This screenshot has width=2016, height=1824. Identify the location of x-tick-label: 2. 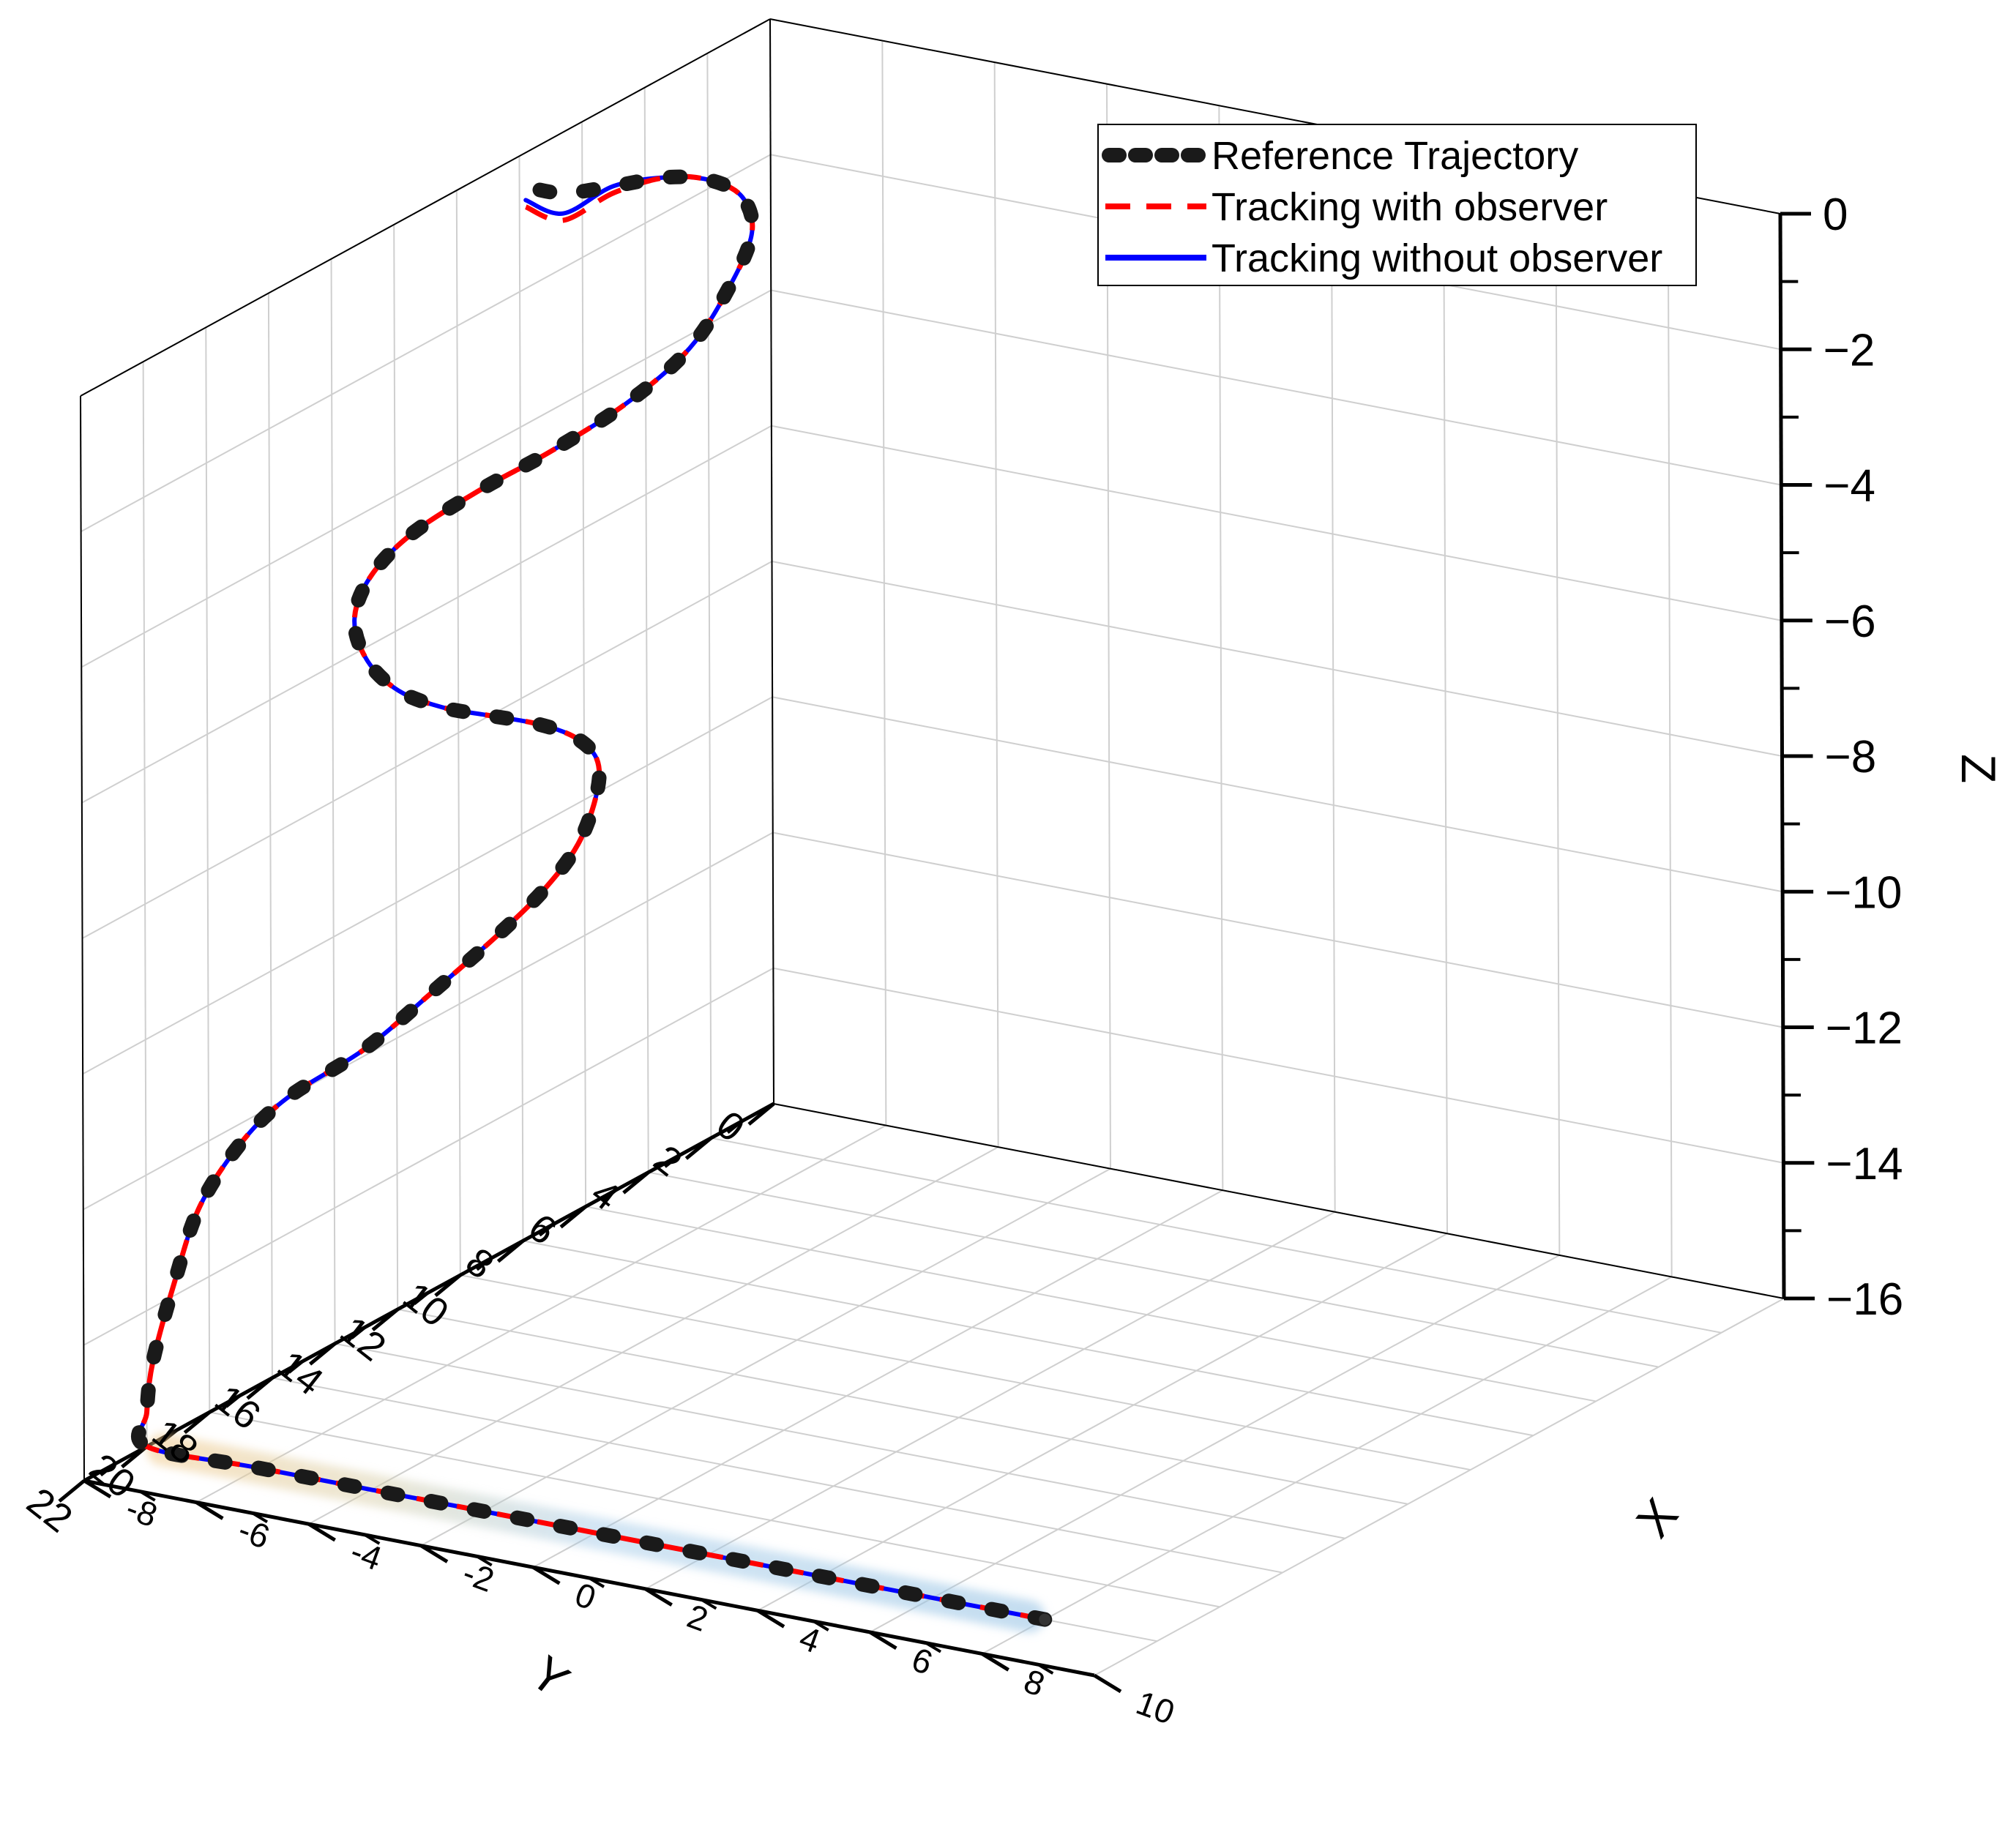
(697, 1617).